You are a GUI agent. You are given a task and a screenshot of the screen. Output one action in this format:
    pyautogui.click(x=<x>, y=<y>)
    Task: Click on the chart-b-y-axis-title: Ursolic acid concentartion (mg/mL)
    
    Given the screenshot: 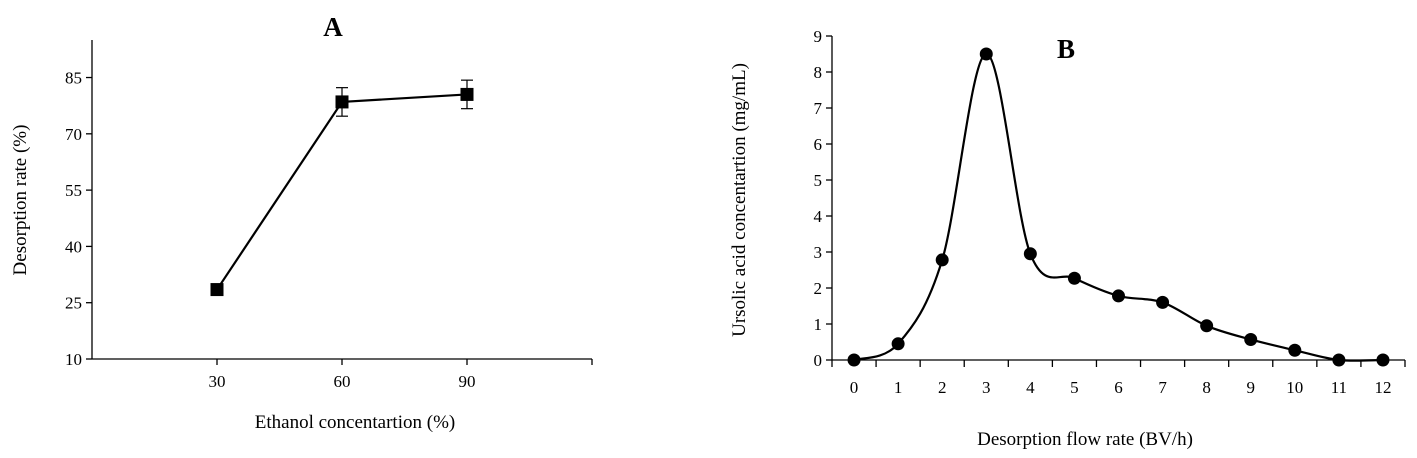 What is the action you would take?
    pyautogui.click(x=739, y=200)
    